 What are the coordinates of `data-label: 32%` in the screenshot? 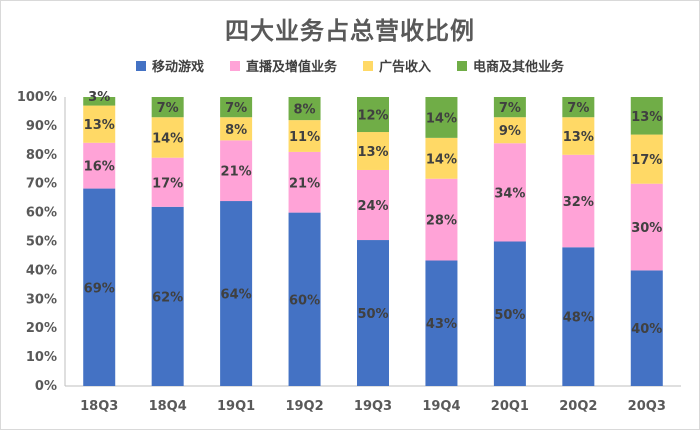 It's located at (578, 202).